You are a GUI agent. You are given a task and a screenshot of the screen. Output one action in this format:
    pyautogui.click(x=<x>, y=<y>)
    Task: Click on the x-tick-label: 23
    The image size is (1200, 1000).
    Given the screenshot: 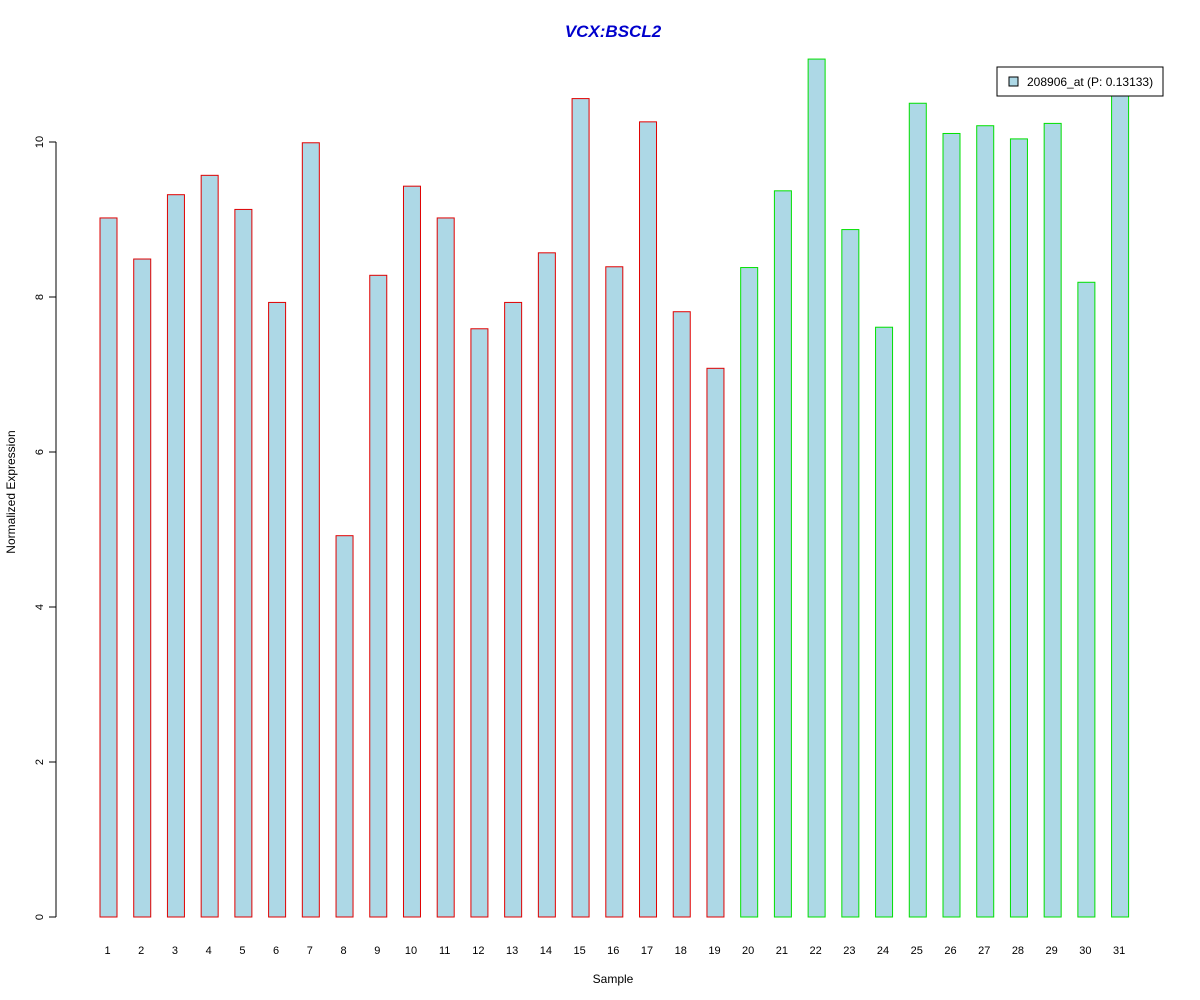 What is the action you would take?
    pyautogui.click(x=849, y=951)
    